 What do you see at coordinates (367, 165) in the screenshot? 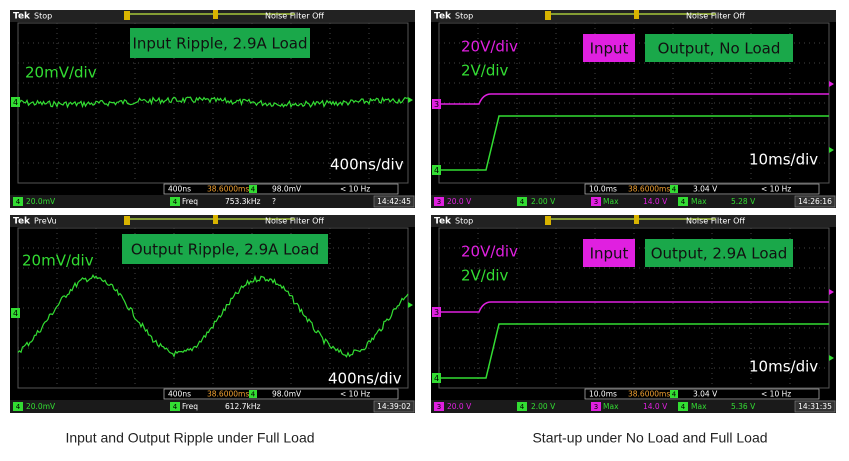
I see `label: 400ns/div` at bounding box center [367, 165].